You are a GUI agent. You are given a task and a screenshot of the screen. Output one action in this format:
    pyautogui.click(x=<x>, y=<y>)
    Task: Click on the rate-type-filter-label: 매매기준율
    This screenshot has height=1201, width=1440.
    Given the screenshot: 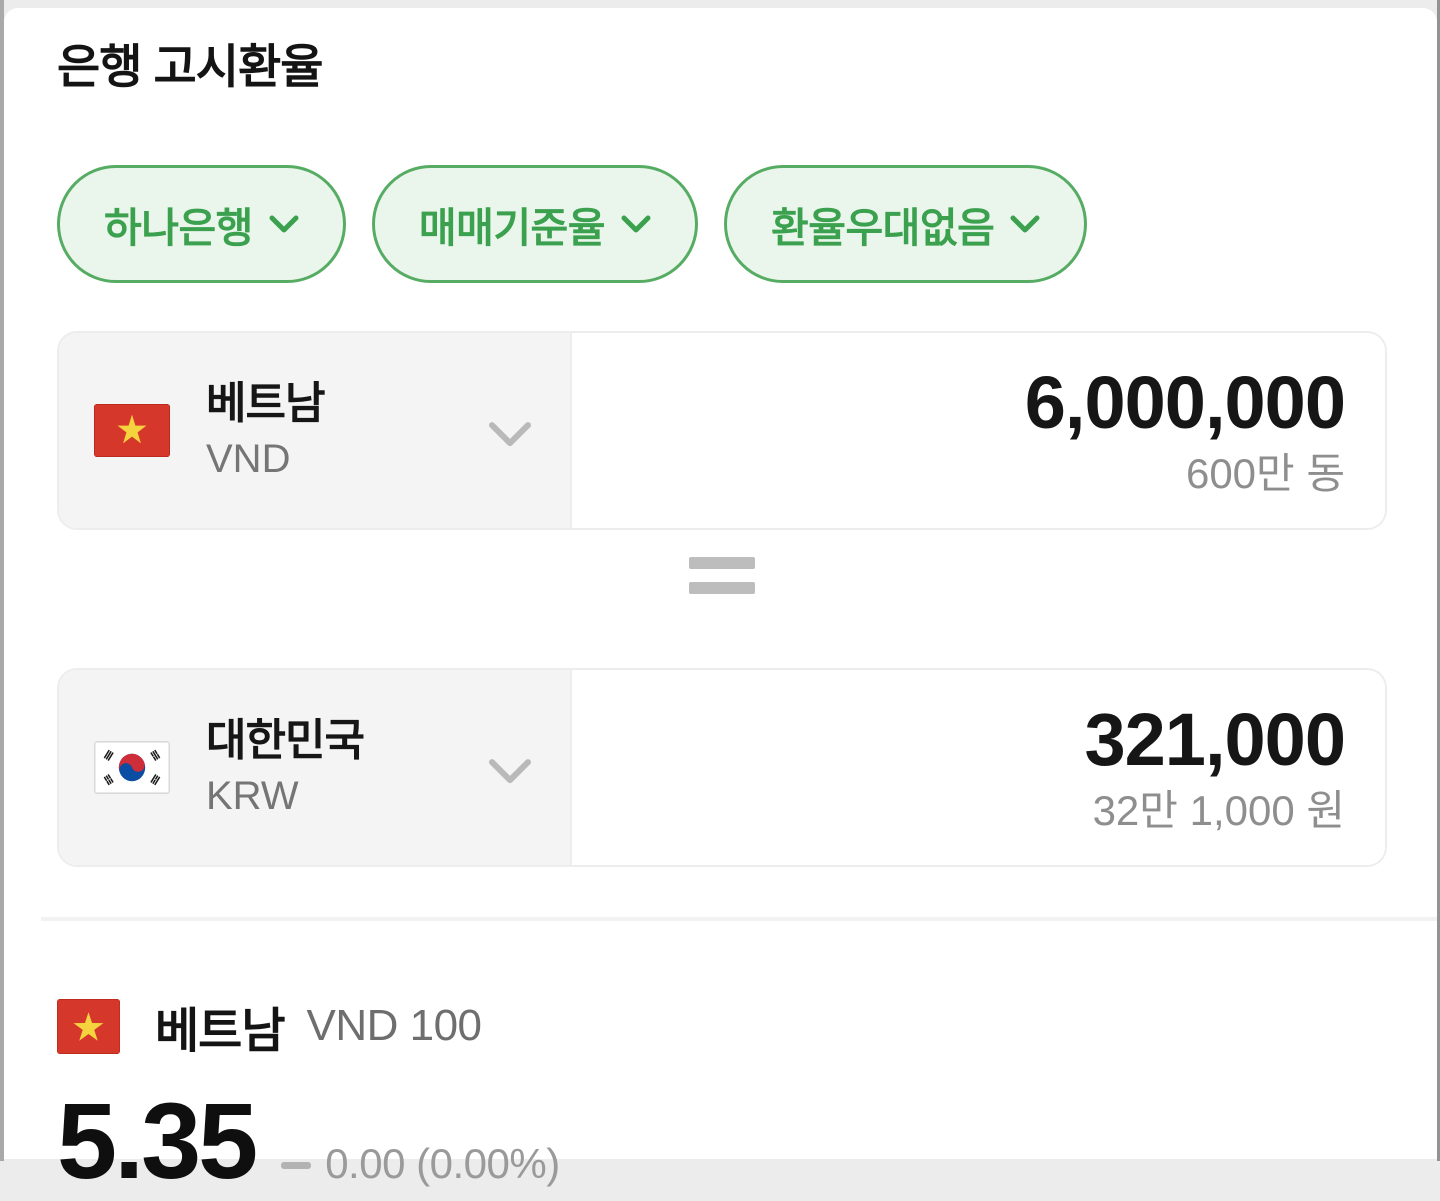 What is the action you would take?
    pyautogui.click(x=512, y=228)
    